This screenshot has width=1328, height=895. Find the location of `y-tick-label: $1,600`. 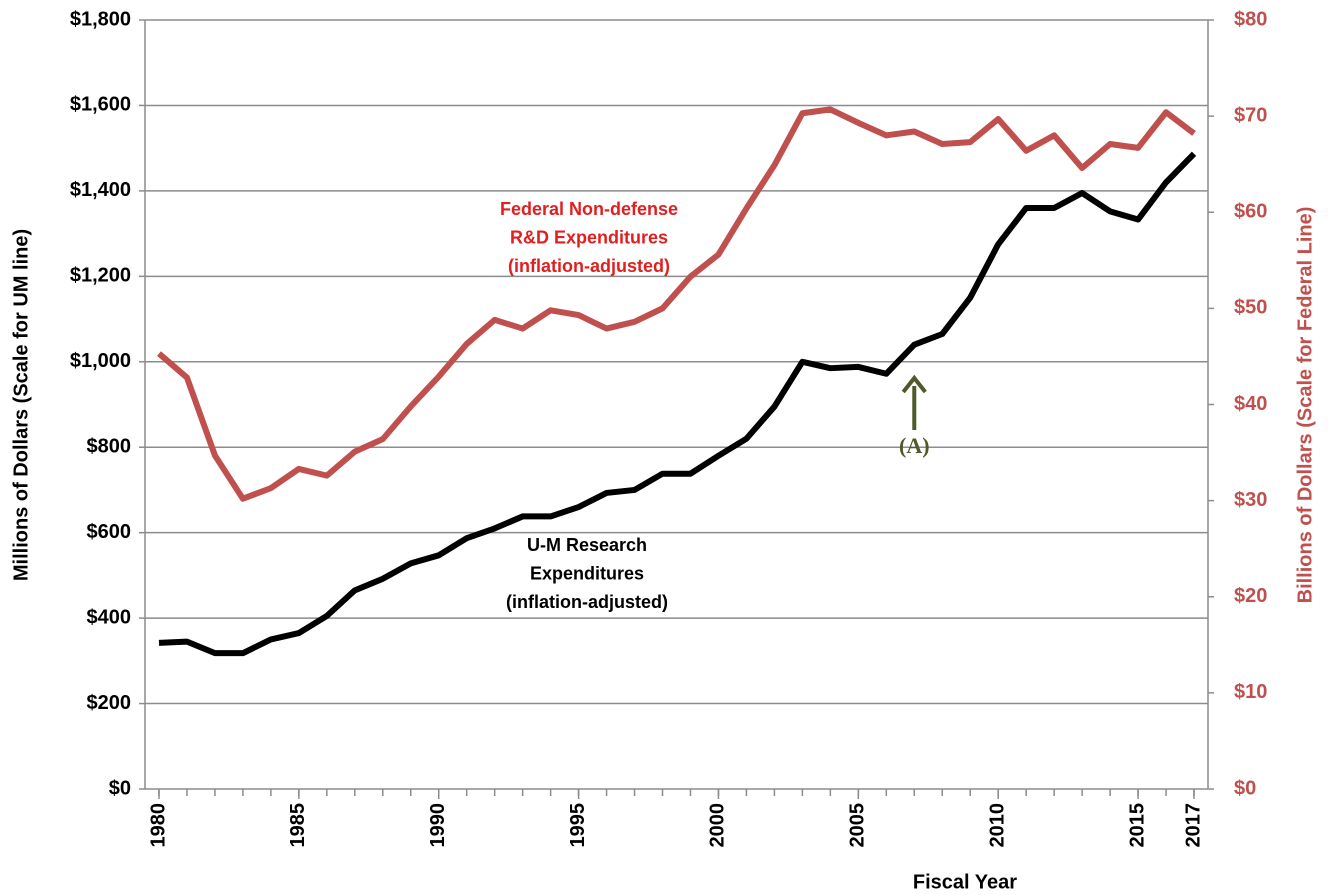

y-tick-label: $1,600 is located at coordinates (100, 105).